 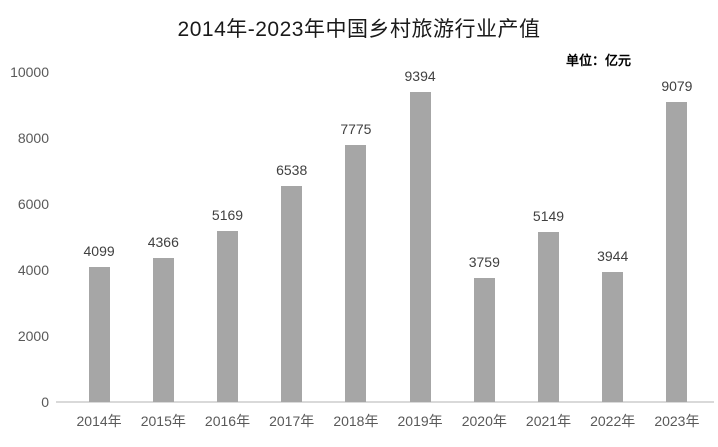 What do you see at coordinates (33, 270) in the screenshot?
I see `y-tick-label: 4000` at bounding box center [33, 270].